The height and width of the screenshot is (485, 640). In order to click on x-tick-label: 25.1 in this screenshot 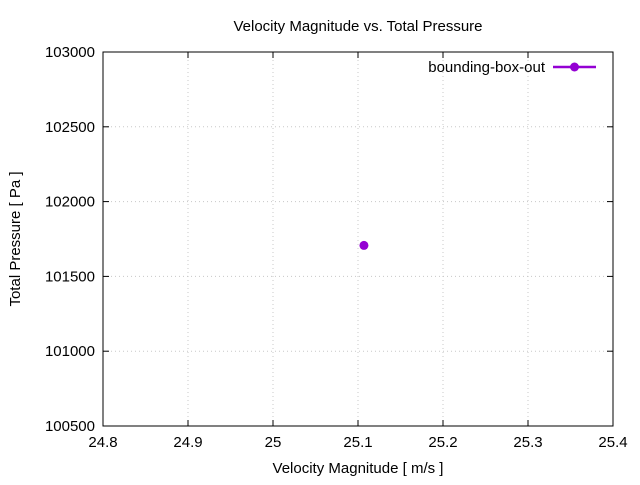, I will do `click(357, 442)`.